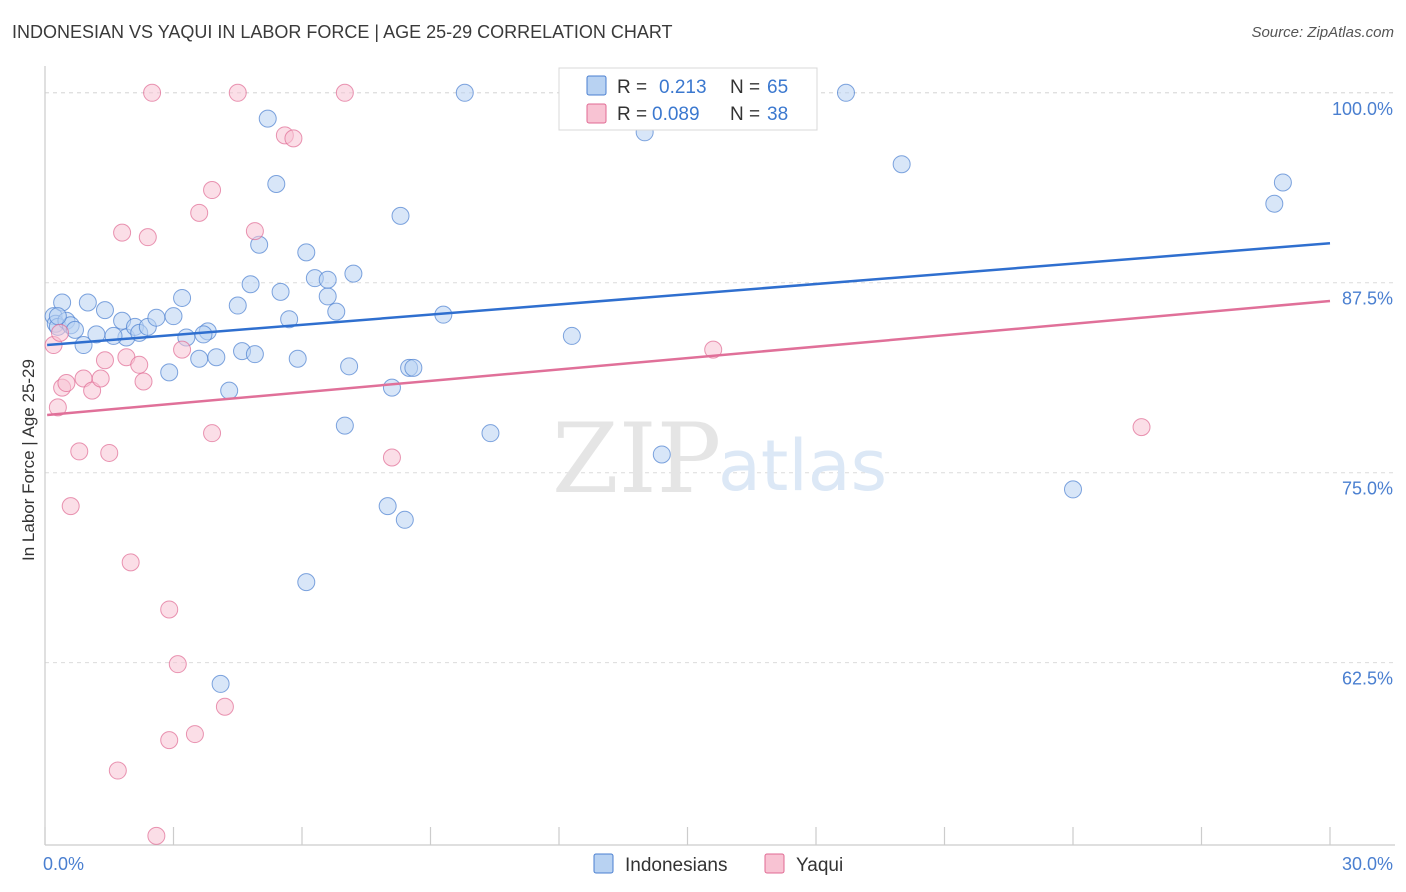  I want to click on legend-label-indonesians: Indonesians, so click(676, 865).